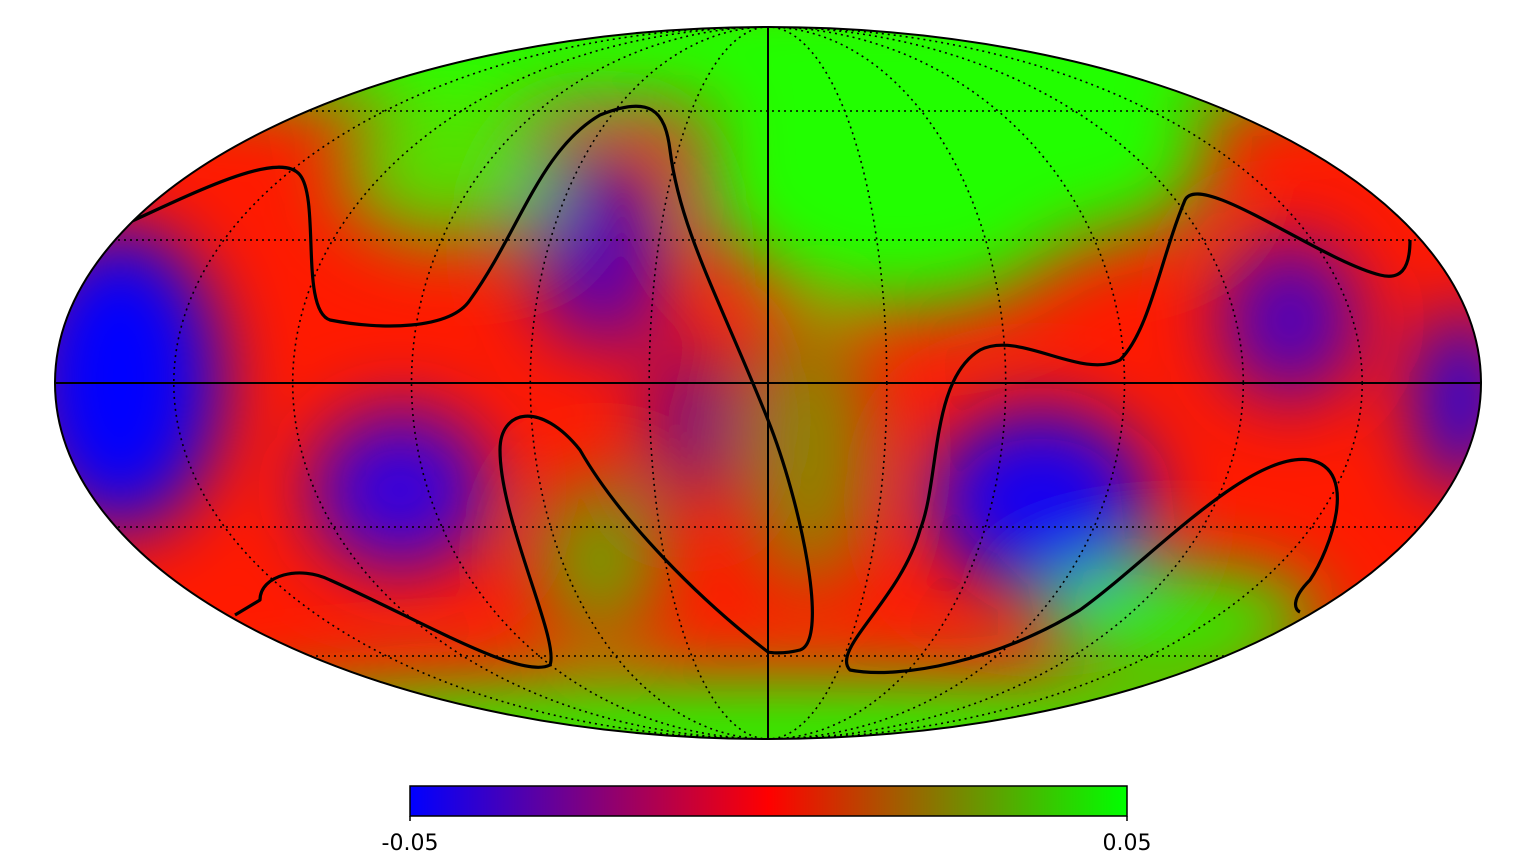  What do you see at coordinates (410, 843) in the screenshot?
I see `colorbar-tick-label: -0.05` at bounding box center [410, 843].